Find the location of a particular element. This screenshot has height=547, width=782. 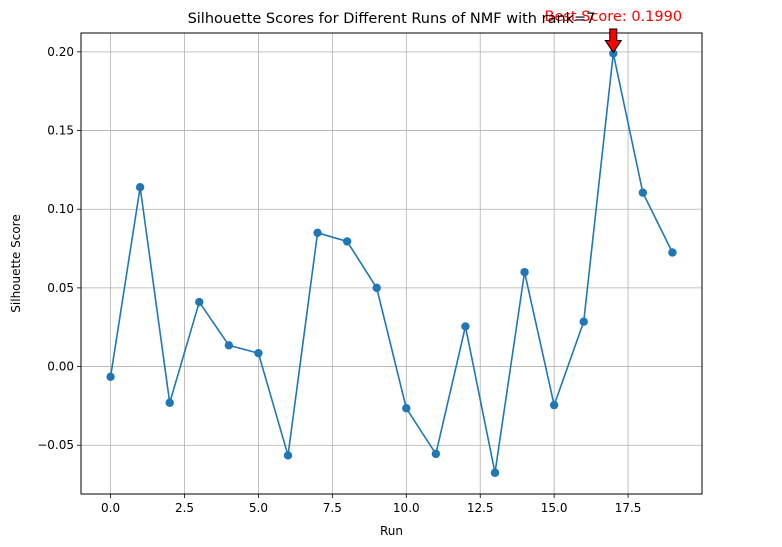

x-tick-label: 17.5 is located at coordinates (628, 508).